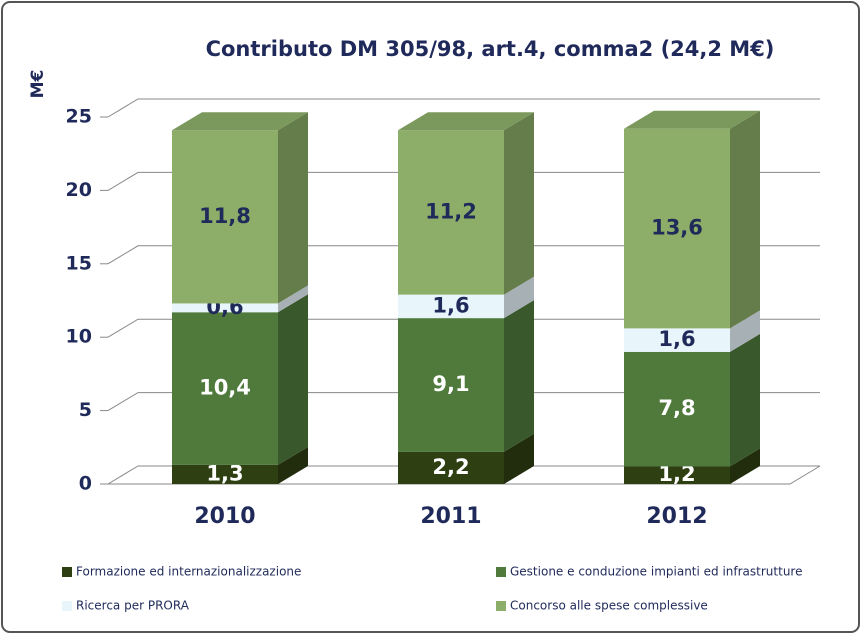 This screenshot has height=634, width=861. What do you see at coordinates (450, 516) in the screenshot?
I see `x-tick-label: 2011` at bounding box center [450, 516].